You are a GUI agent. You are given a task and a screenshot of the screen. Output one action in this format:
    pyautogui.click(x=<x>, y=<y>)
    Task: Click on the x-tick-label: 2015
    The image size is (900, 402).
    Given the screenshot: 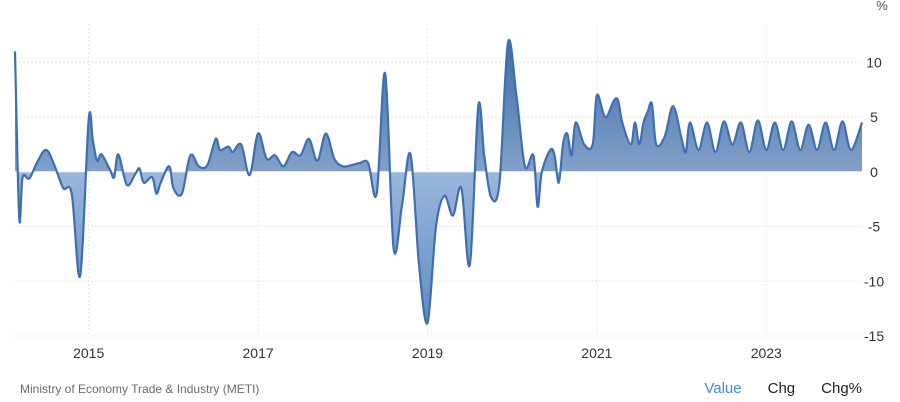 What is the action you would take?
    pyautogui.click(x=88, y=353)
    